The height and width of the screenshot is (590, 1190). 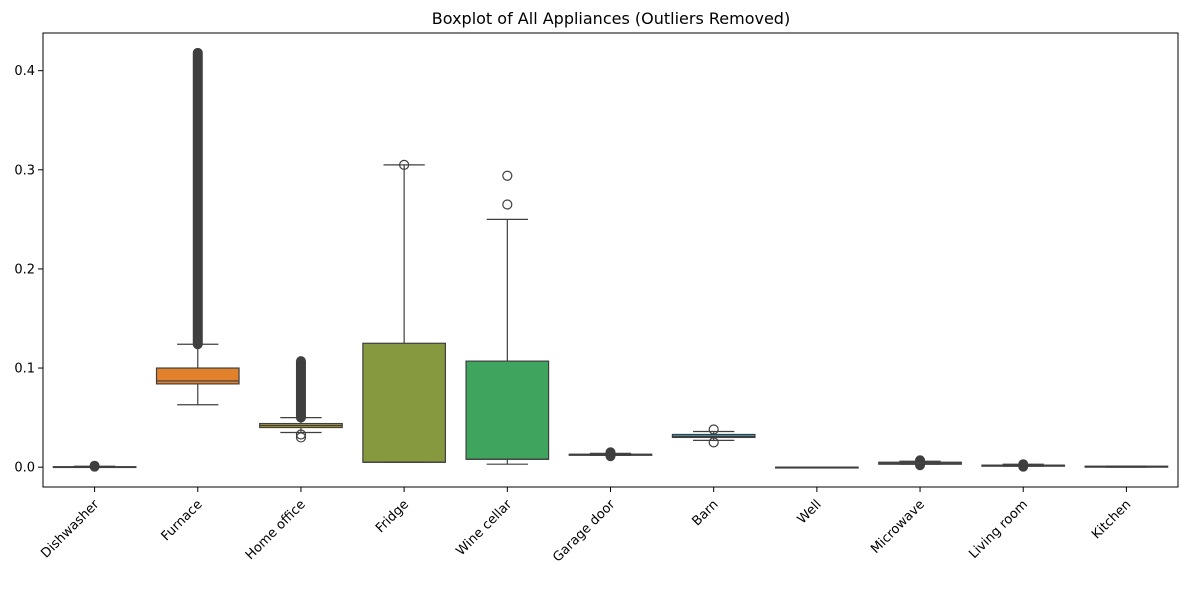 What do you see at coordinates (276, 530) in the screenshot?
I see `x-tick-label: Home office` at bounding box center [276, 530].